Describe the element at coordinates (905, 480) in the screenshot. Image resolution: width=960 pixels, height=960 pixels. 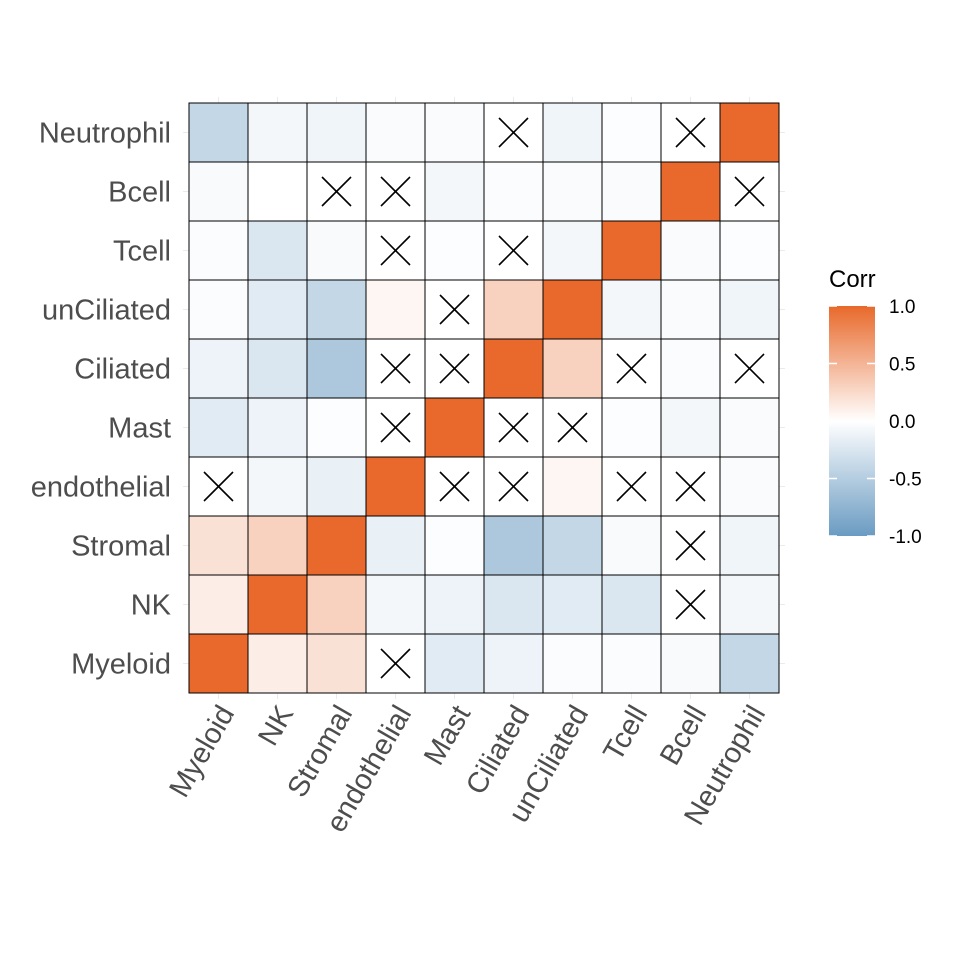
I see `legend-tick-label: -0.5` at that location.